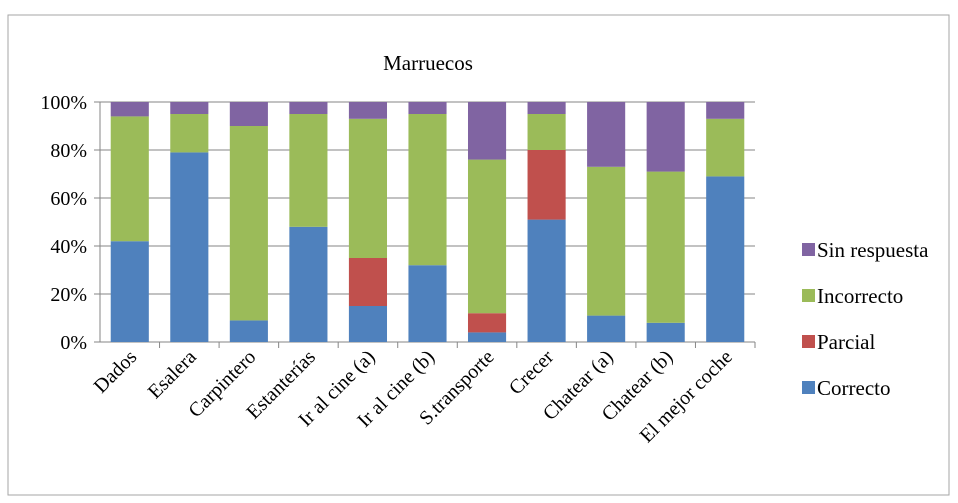 The image size is (958, 503). Describe the element at coordinates (427, 303) in the screenshot. I see `bar-correcto-ir-al-cine-b` at that location.